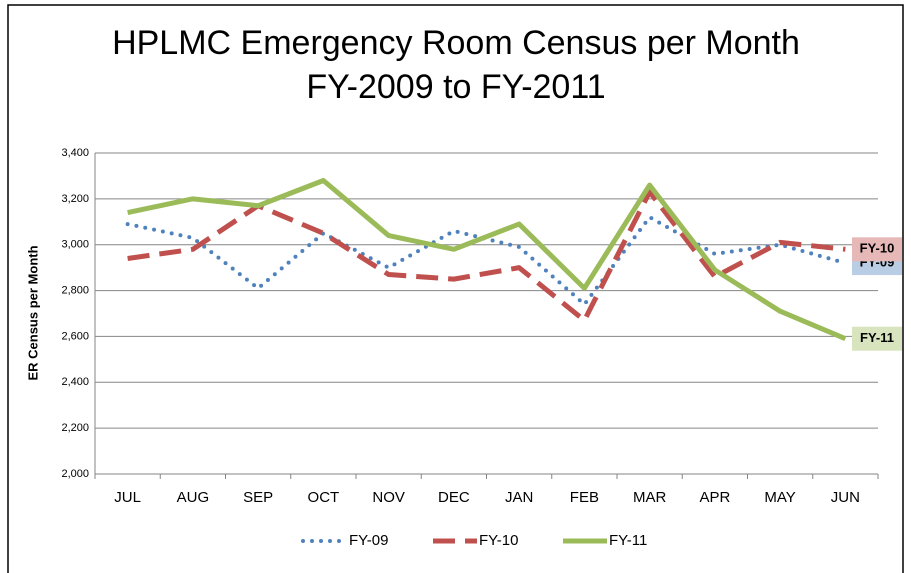 This screenshot has height=573, width=911. I want to click on y-tick-label: 2,600, so click(75, 336).